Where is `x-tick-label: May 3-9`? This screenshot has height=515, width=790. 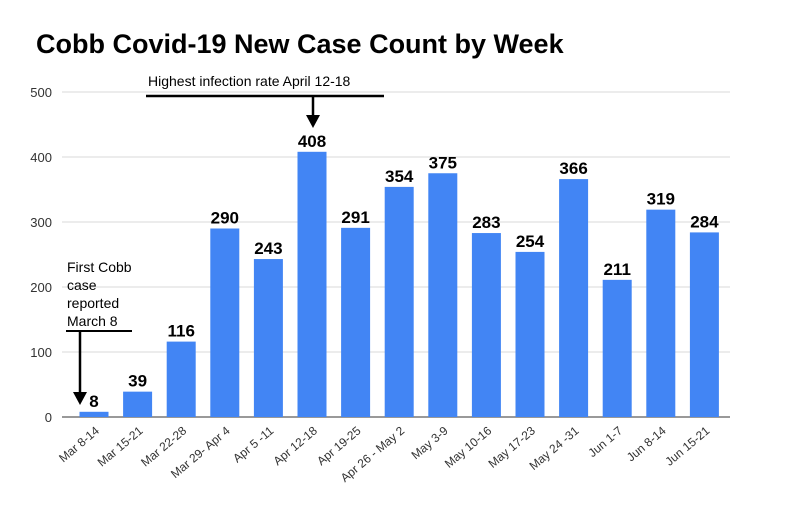 x-tick-label: May 3-9 is located at coordinates (430, 442).